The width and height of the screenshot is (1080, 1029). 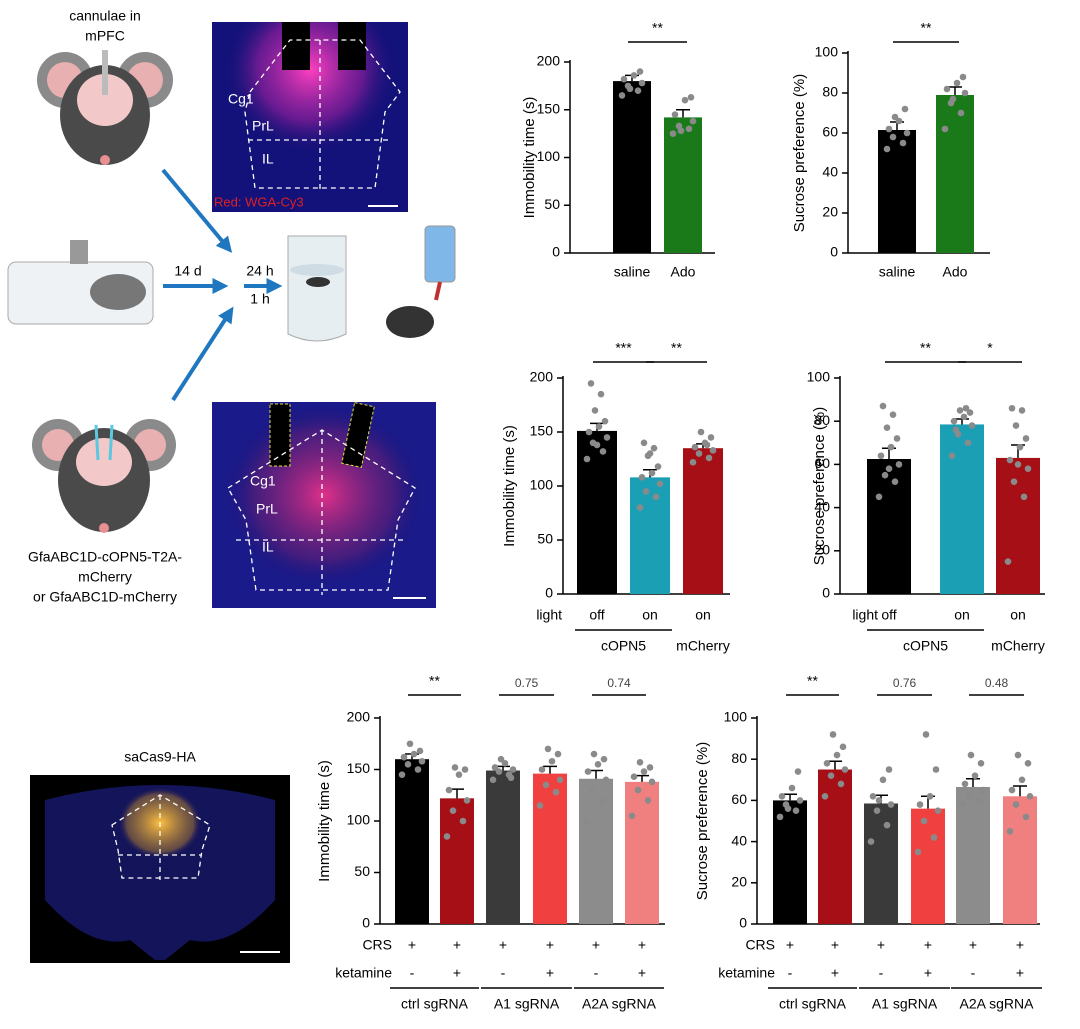 What do you see at coordinates (703, 646) in the screenshot?
I see `group-label: mCherry` at bounding box center [703, 646].